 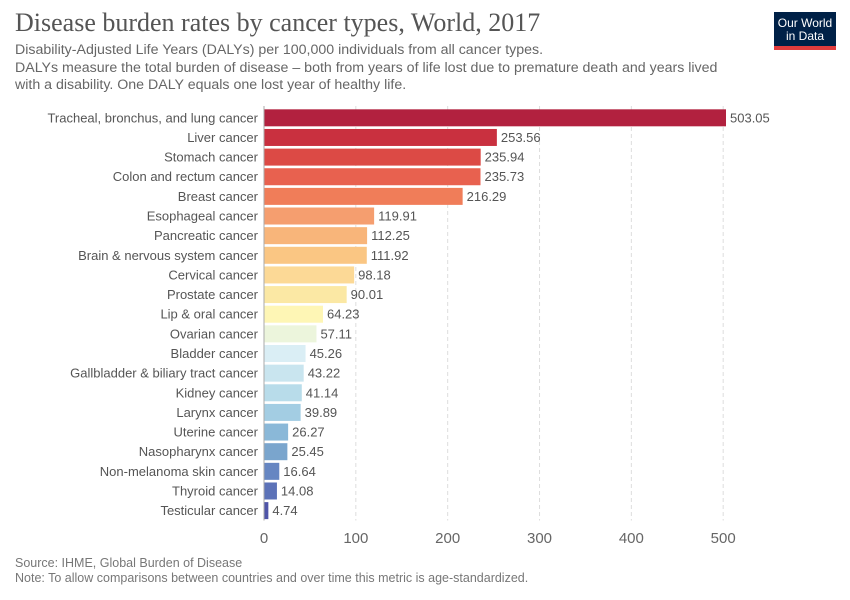 I want to click on x-tick-label: 200, so click(x=447, y=538).